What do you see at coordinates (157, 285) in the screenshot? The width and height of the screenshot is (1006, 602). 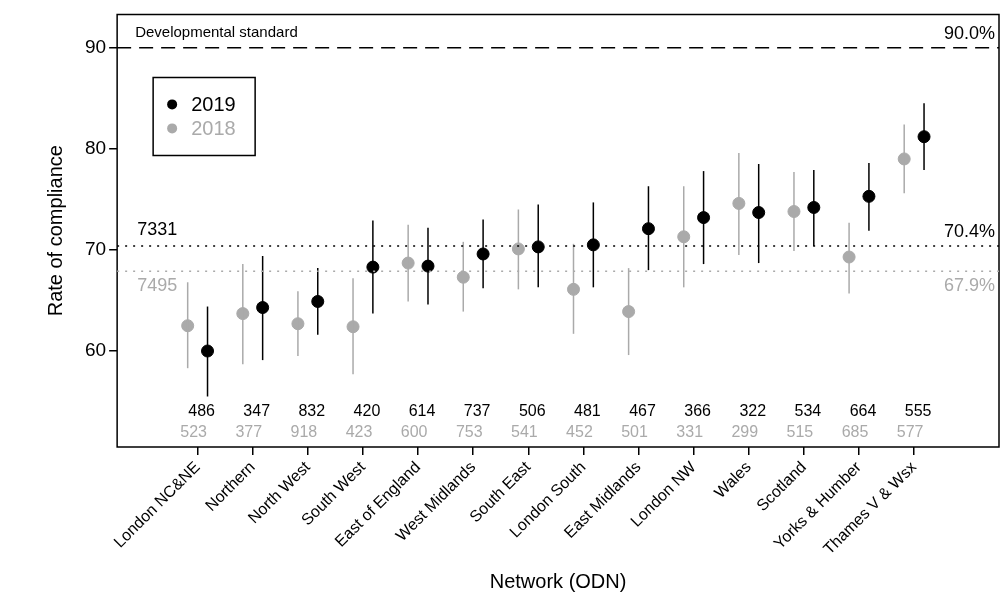 I see `annotation: 7495` at bounding box center [157, 285].